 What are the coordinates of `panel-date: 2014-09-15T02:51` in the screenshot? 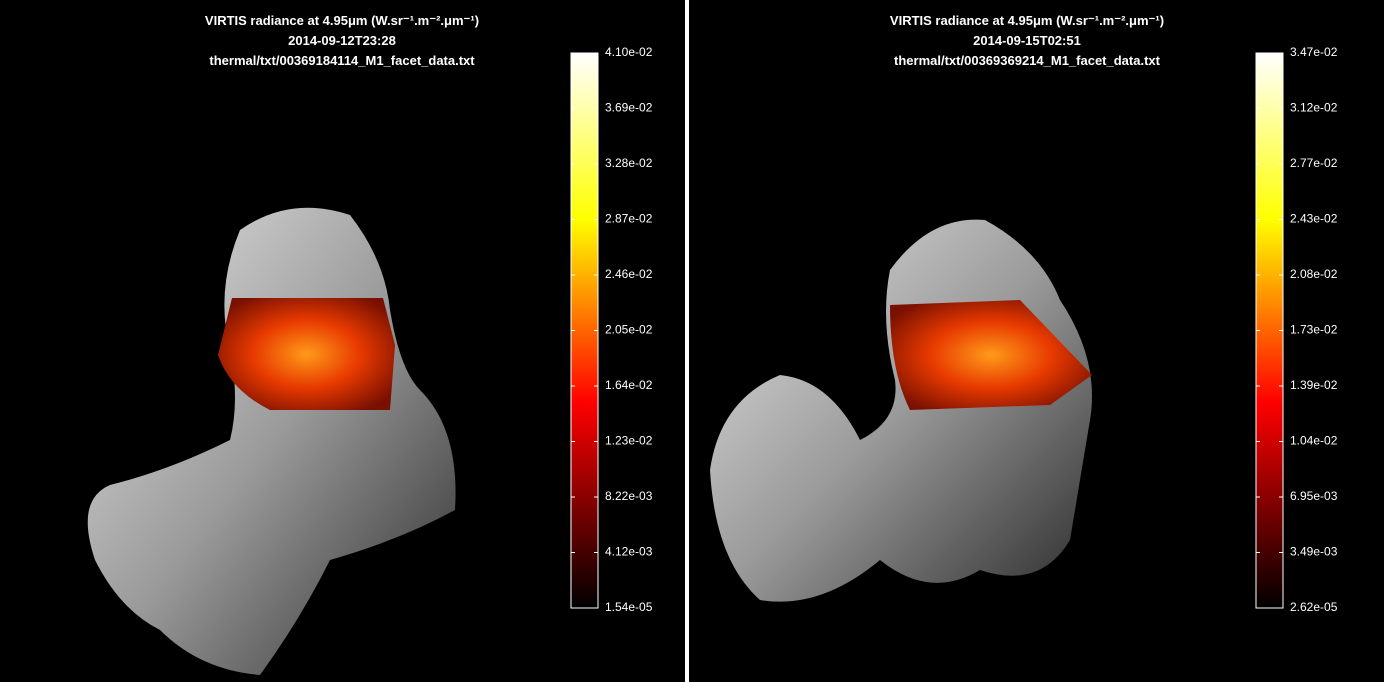 It's located at (1027, 40).